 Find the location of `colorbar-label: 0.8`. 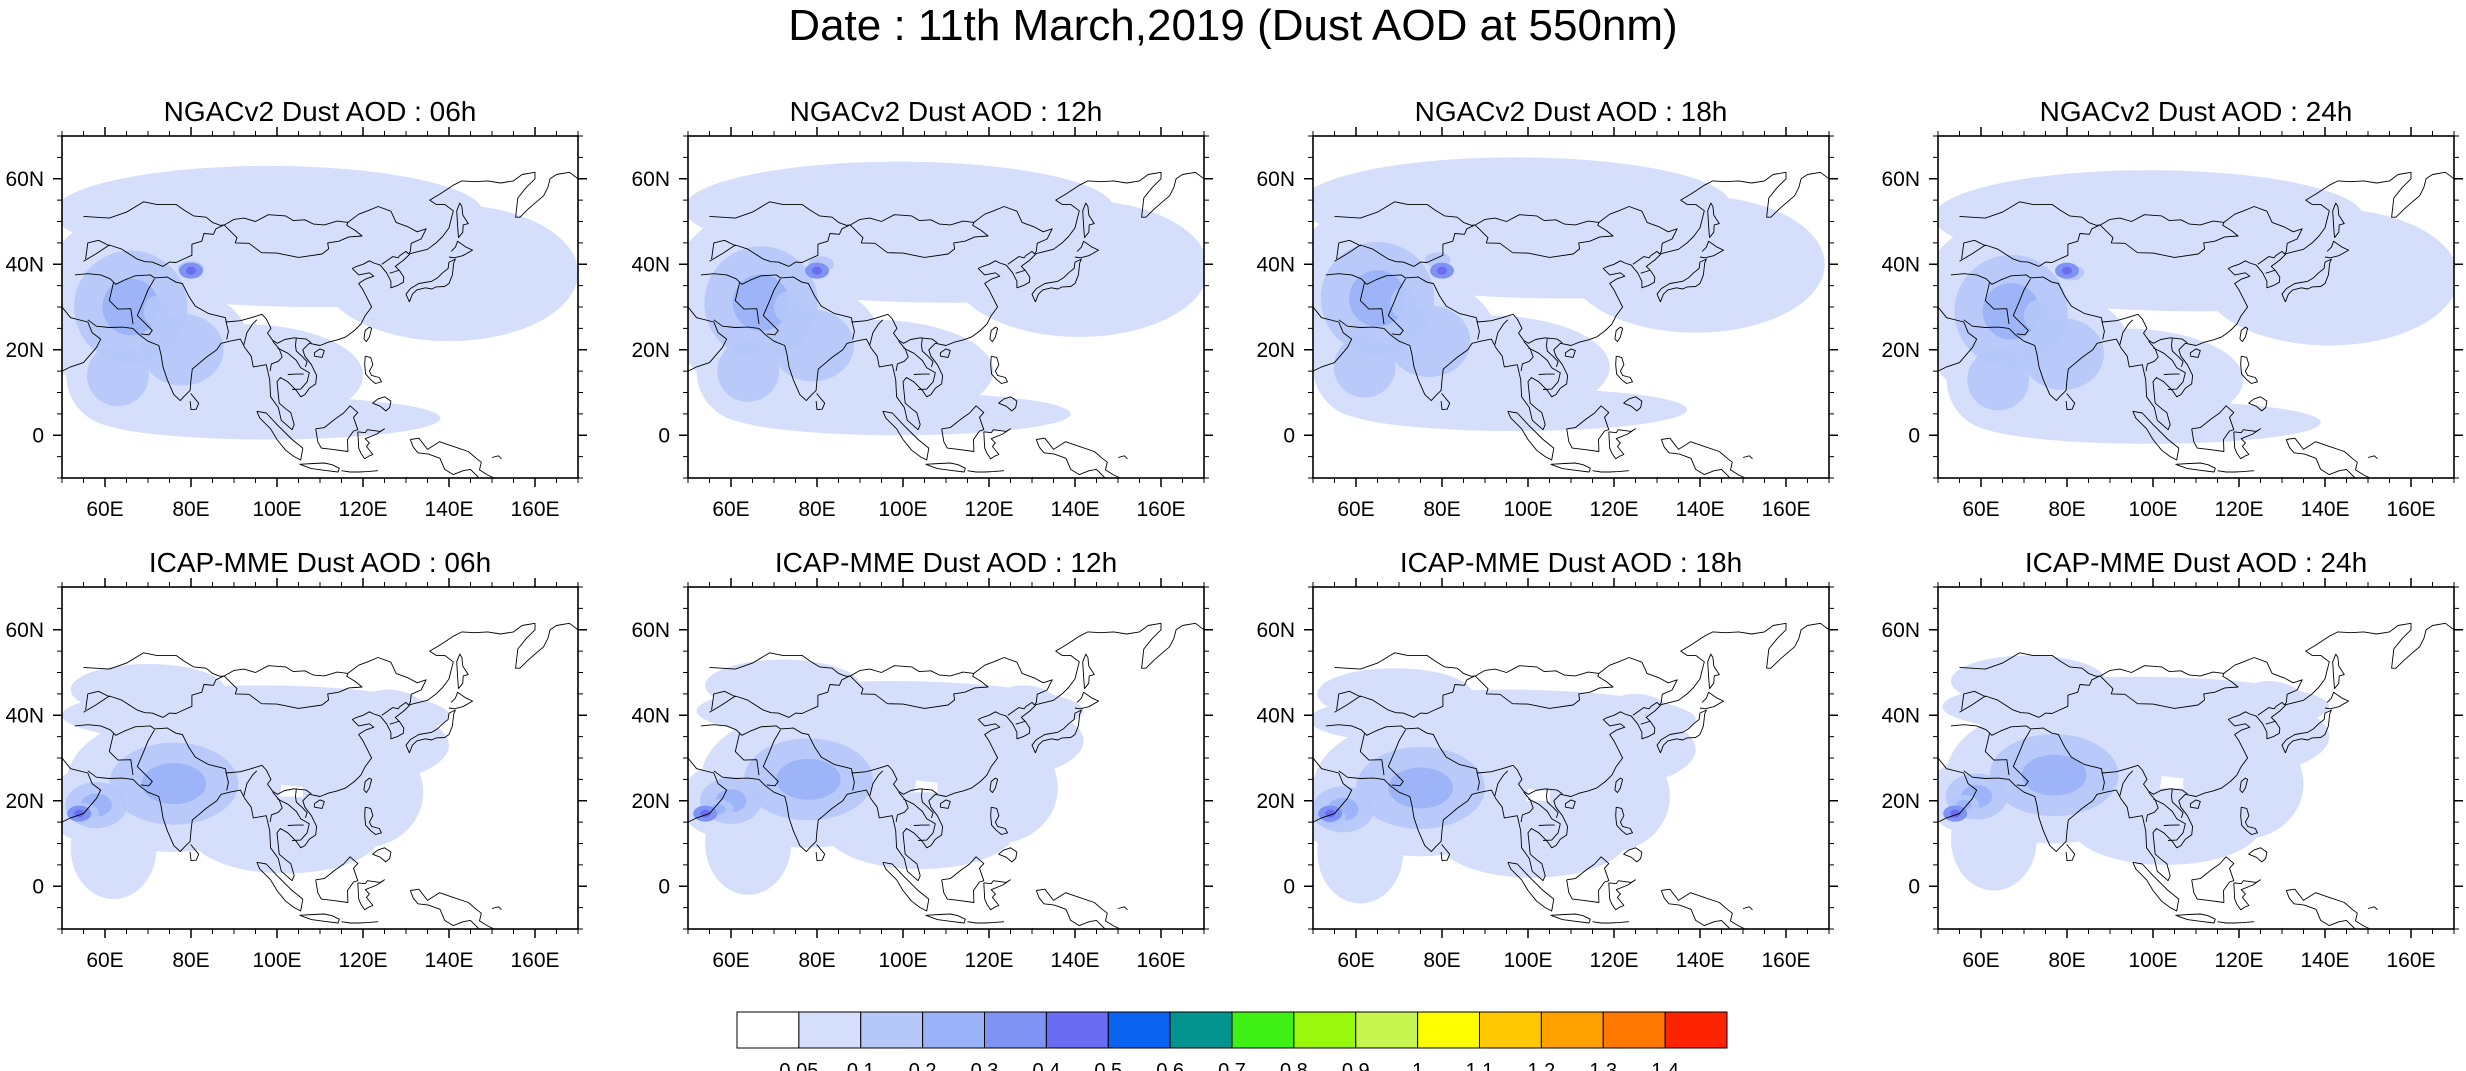

colorbar-label: 0.8 is located at coordinates (1294, 1065).